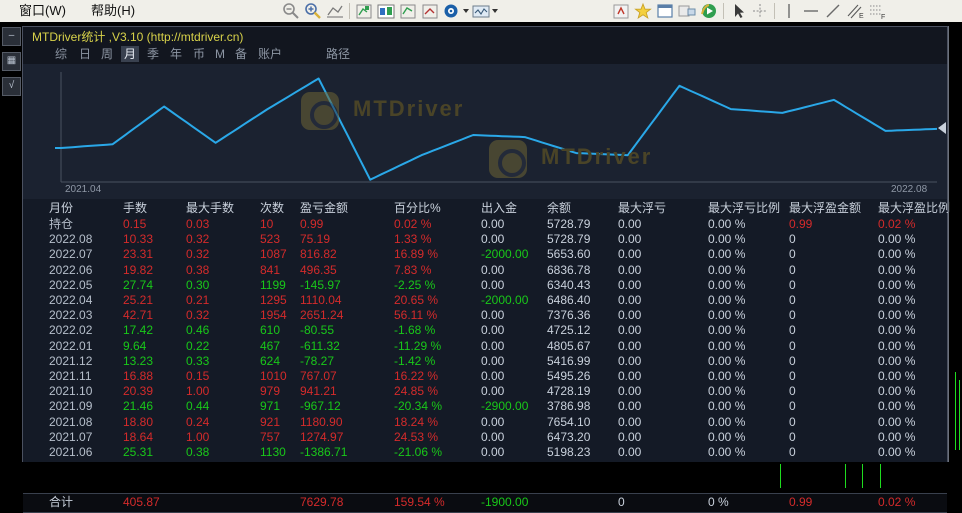 This screenshot has width=962, height=513. I want to click on chevron-down-icon, so click(466, 11).